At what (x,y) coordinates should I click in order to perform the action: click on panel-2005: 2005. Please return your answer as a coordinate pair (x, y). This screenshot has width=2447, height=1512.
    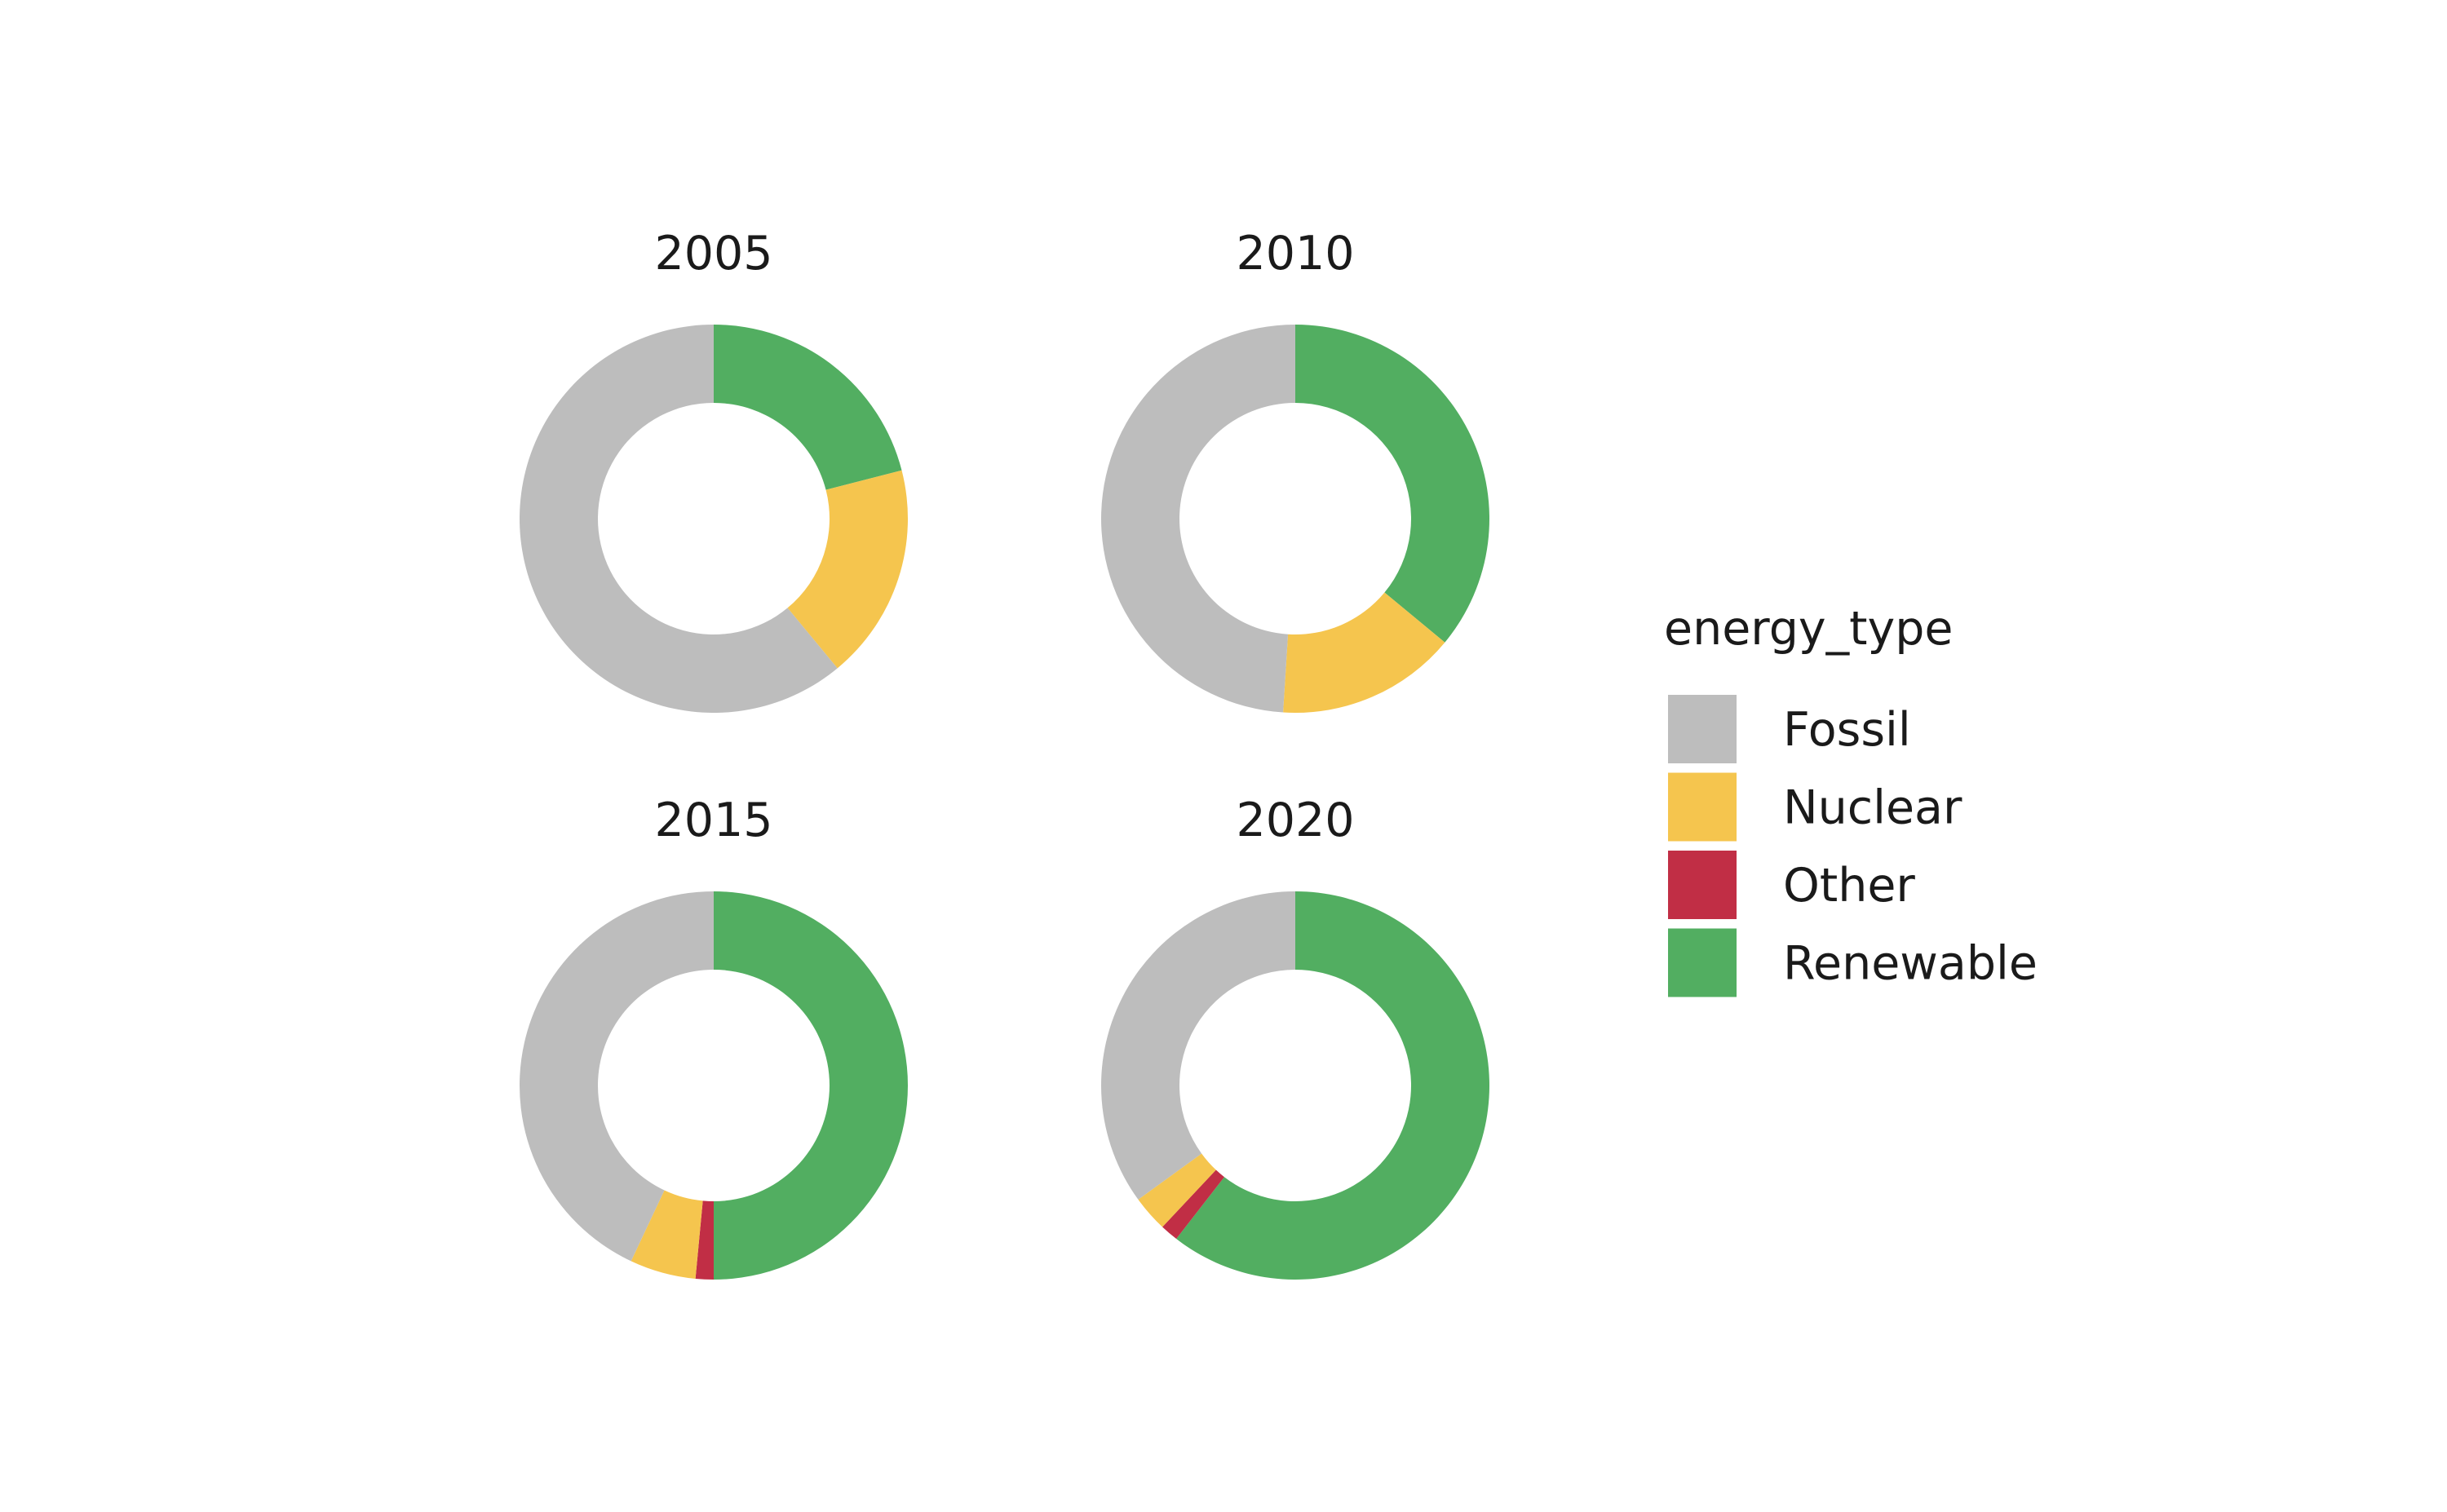
    Looking at the image, I should click on (714, 470).